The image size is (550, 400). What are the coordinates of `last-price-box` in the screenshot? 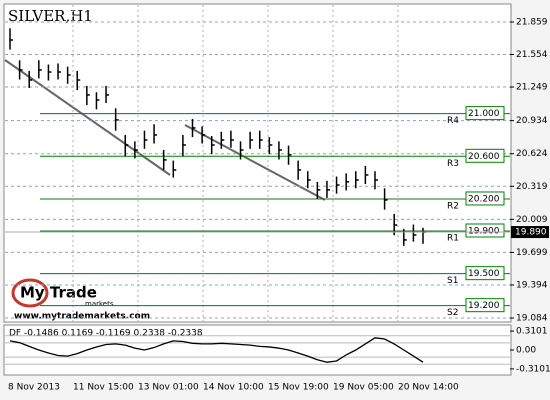 It's located at (530, 232).